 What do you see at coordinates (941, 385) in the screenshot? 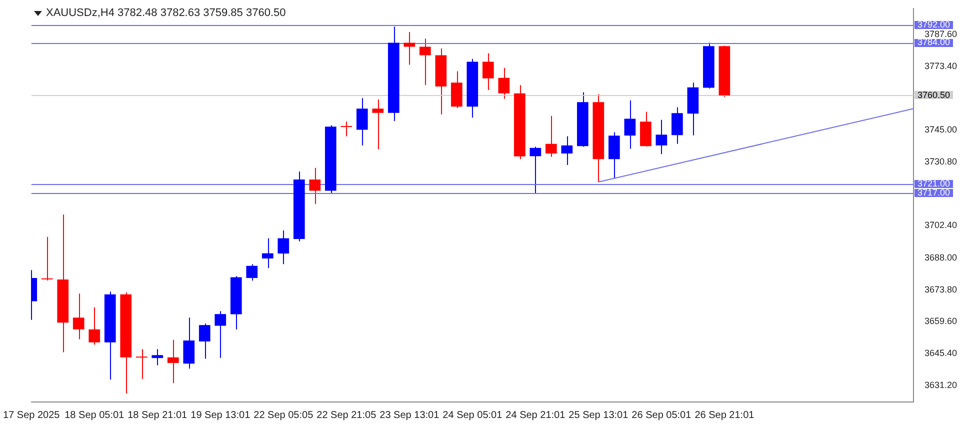
I see `y-tick-label: 3631.20` at bounding box center [941, 385].